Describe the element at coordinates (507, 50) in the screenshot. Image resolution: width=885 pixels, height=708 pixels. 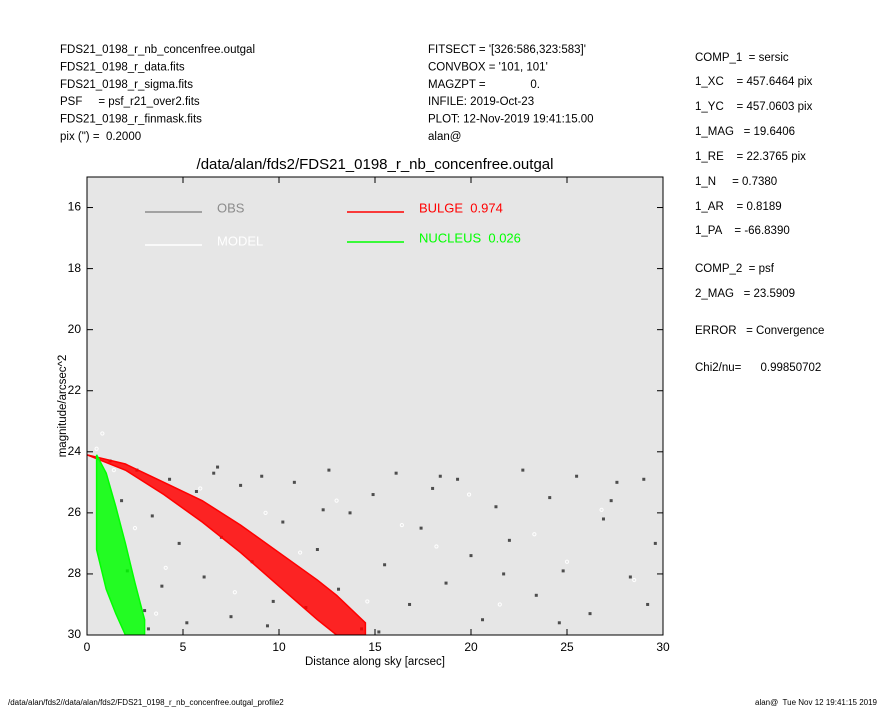
I see `header-middle-line: FITSECT = '[326:586,323:583]'` at that location.